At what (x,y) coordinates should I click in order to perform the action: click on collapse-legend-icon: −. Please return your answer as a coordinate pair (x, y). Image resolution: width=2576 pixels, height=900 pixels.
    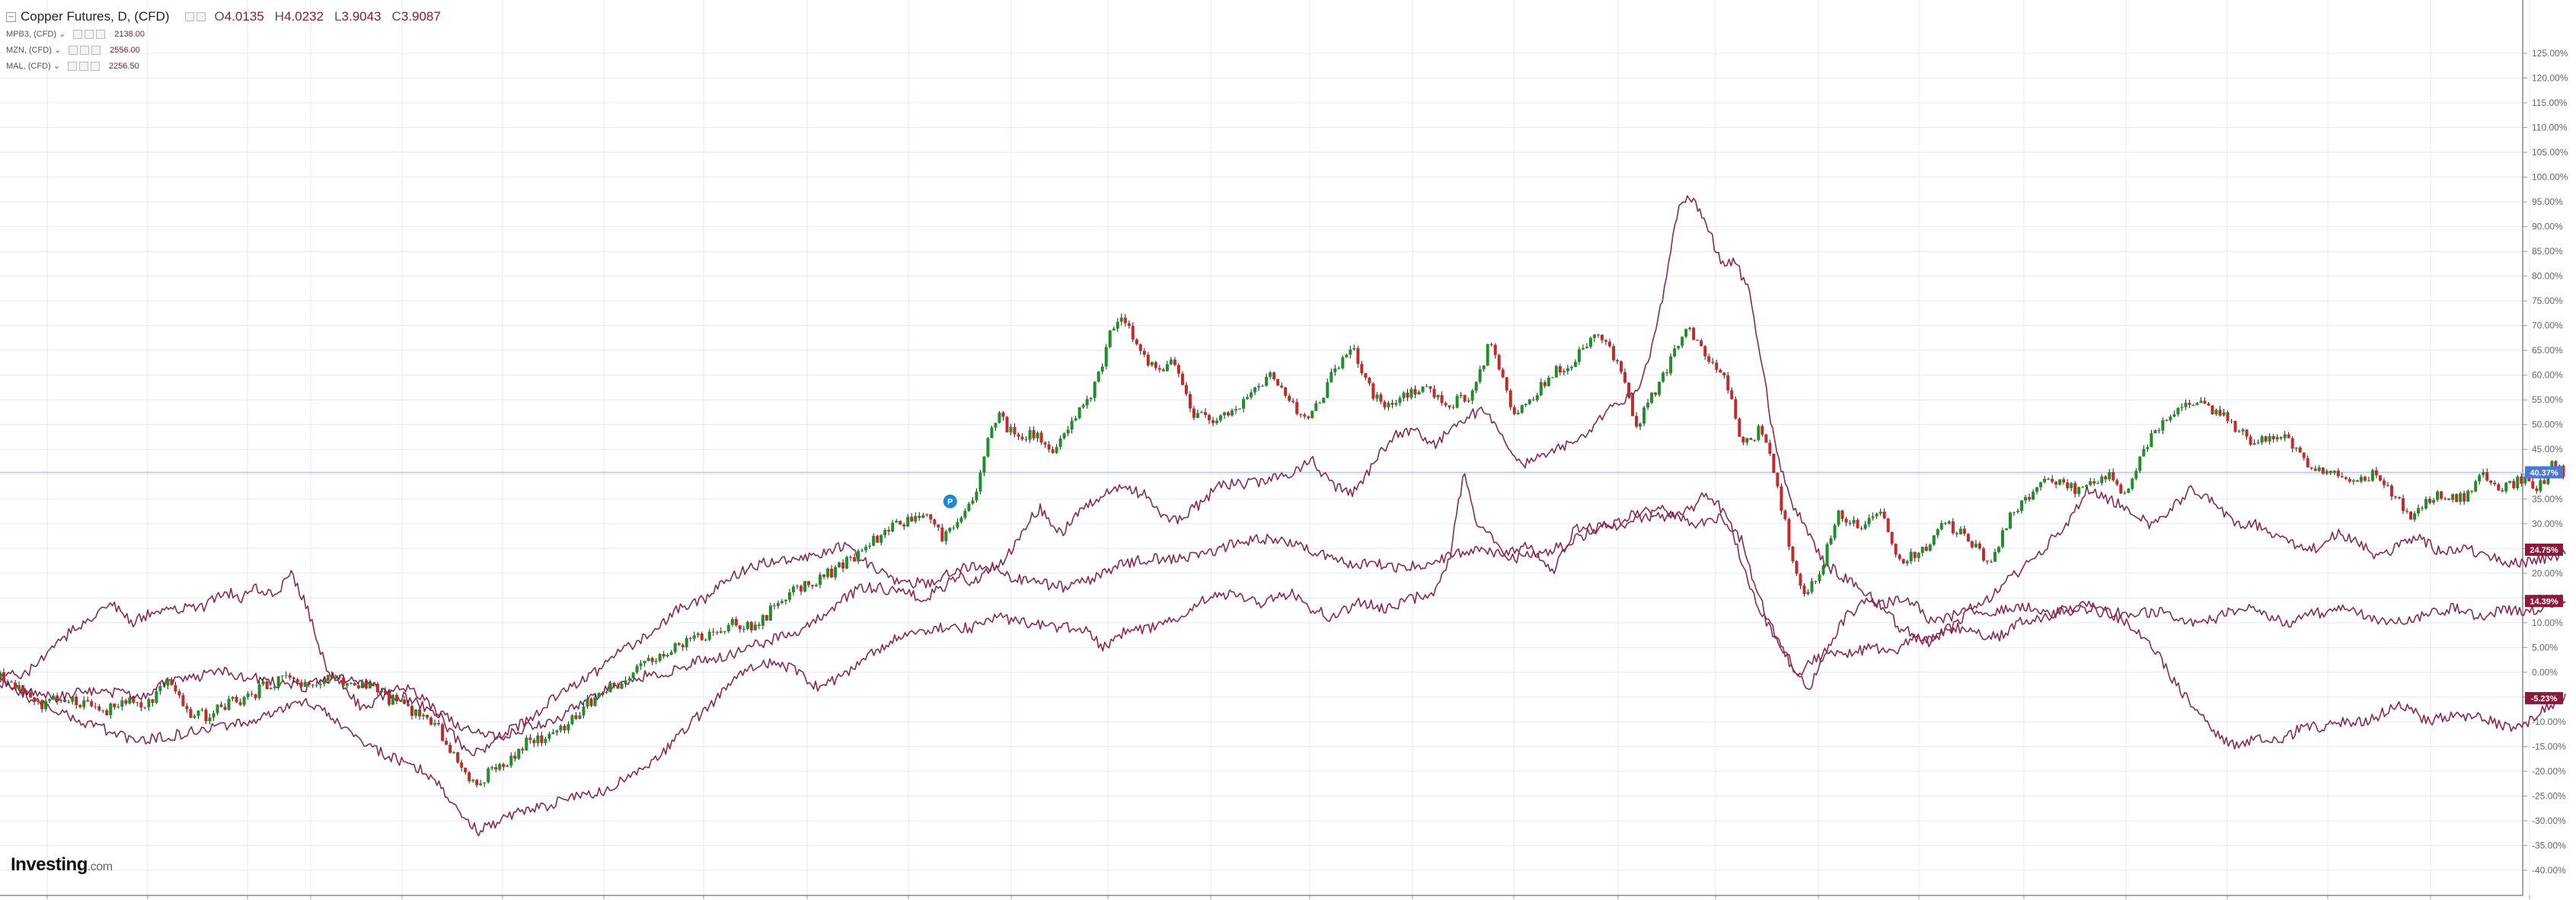
    Looking at the image, I should click on (11, 16).